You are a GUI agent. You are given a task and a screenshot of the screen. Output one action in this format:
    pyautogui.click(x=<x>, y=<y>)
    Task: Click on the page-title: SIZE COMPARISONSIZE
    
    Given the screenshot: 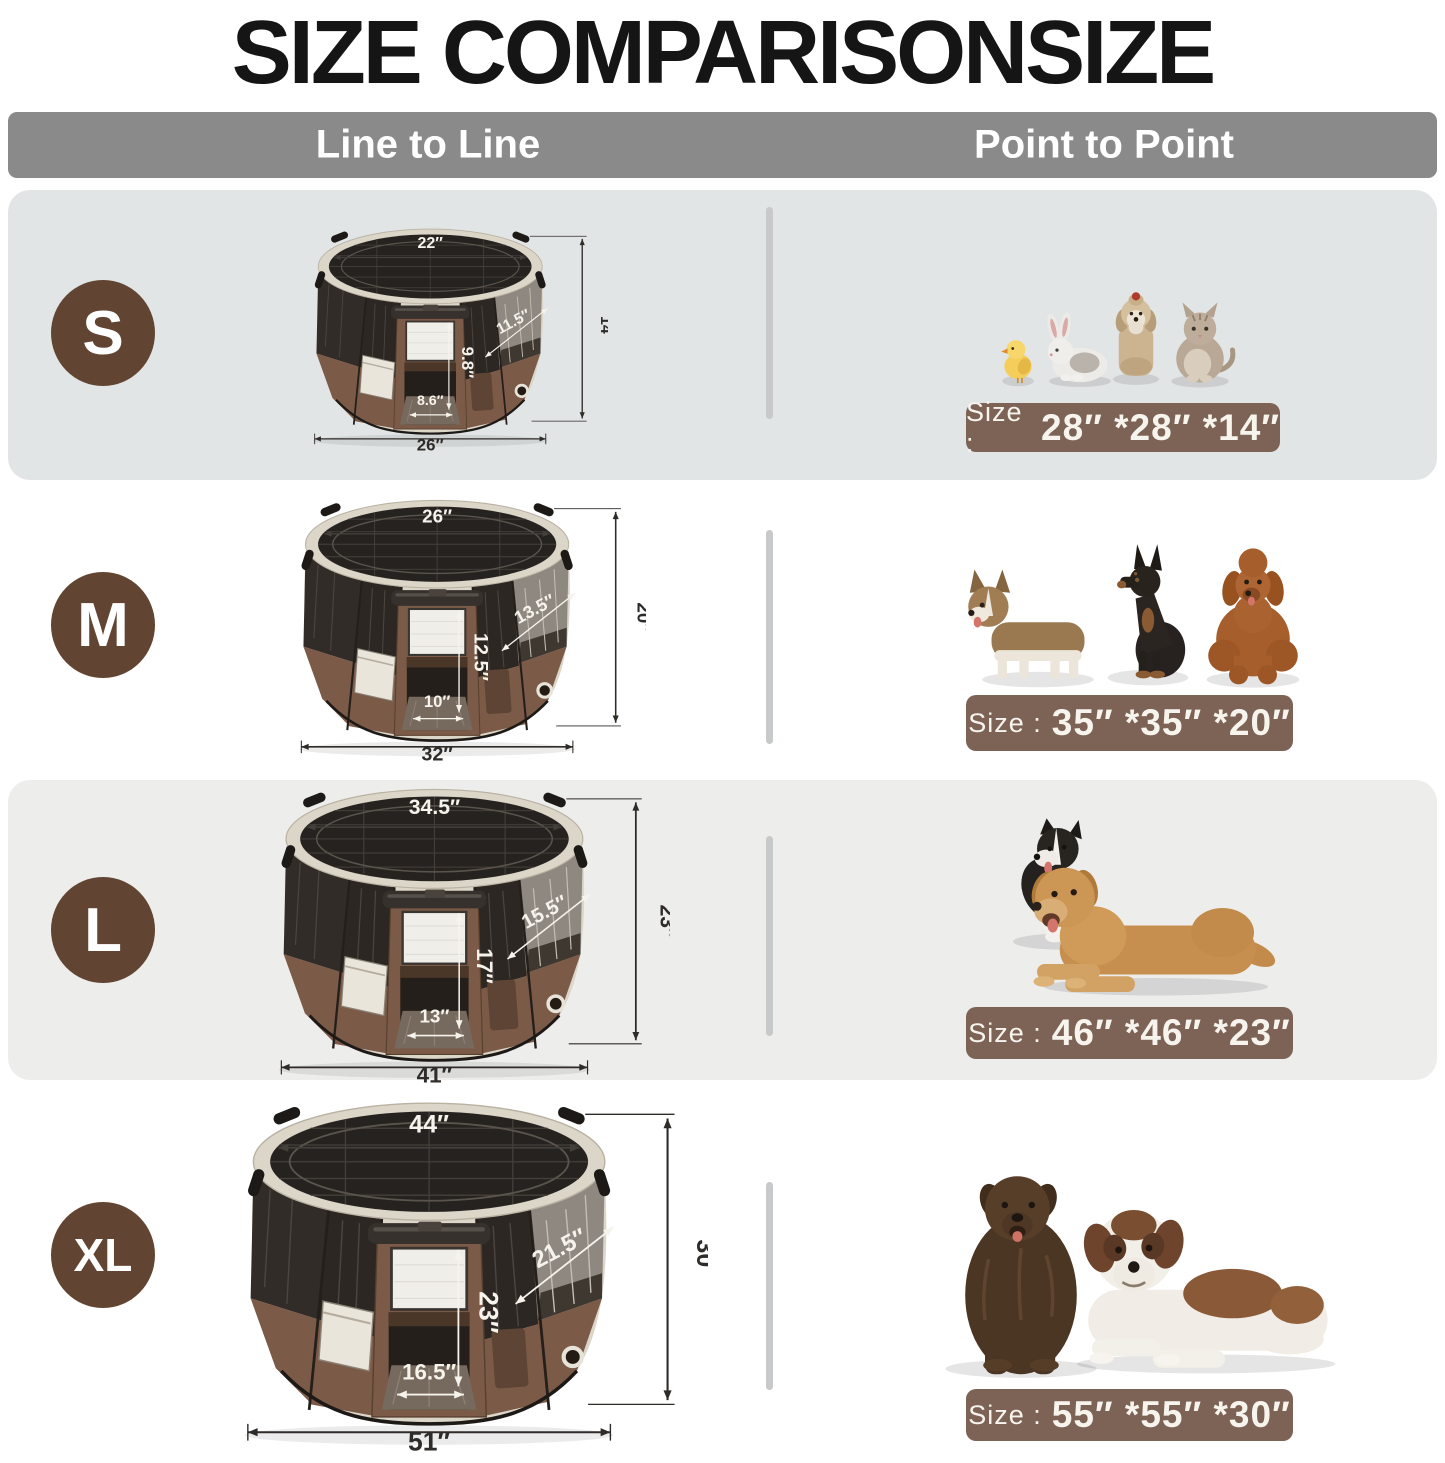 What is the action you would take?
    pyautogui.click(x=723, y=53)
    